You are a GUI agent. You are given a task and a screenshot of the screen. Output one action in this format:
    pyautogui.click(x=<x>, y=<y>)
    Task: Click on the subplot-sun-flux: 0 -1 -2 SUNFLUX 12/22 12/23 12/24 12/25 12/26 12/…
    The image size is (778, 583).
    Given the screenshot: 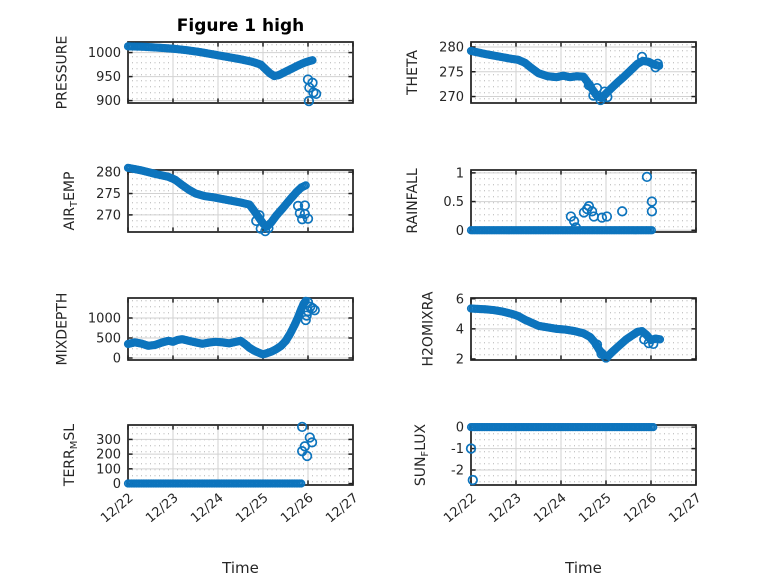 What is the action you would take?
    pyautogui.click(x=559, y=474)
    